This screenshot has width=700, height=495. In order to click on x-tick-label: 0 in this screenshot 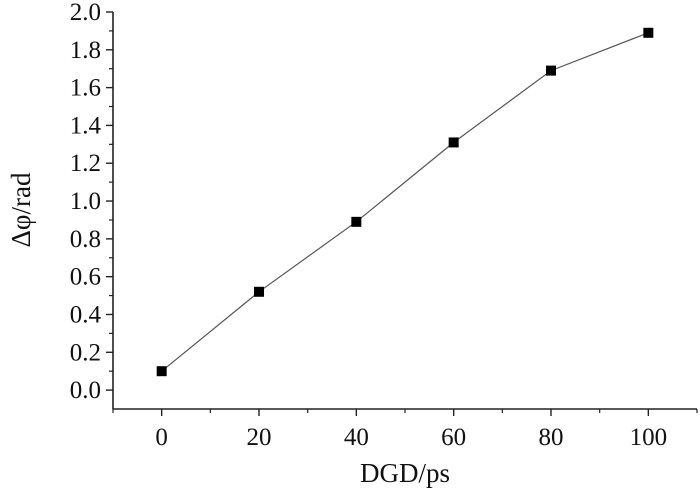, I will do `click(161, 437)`.